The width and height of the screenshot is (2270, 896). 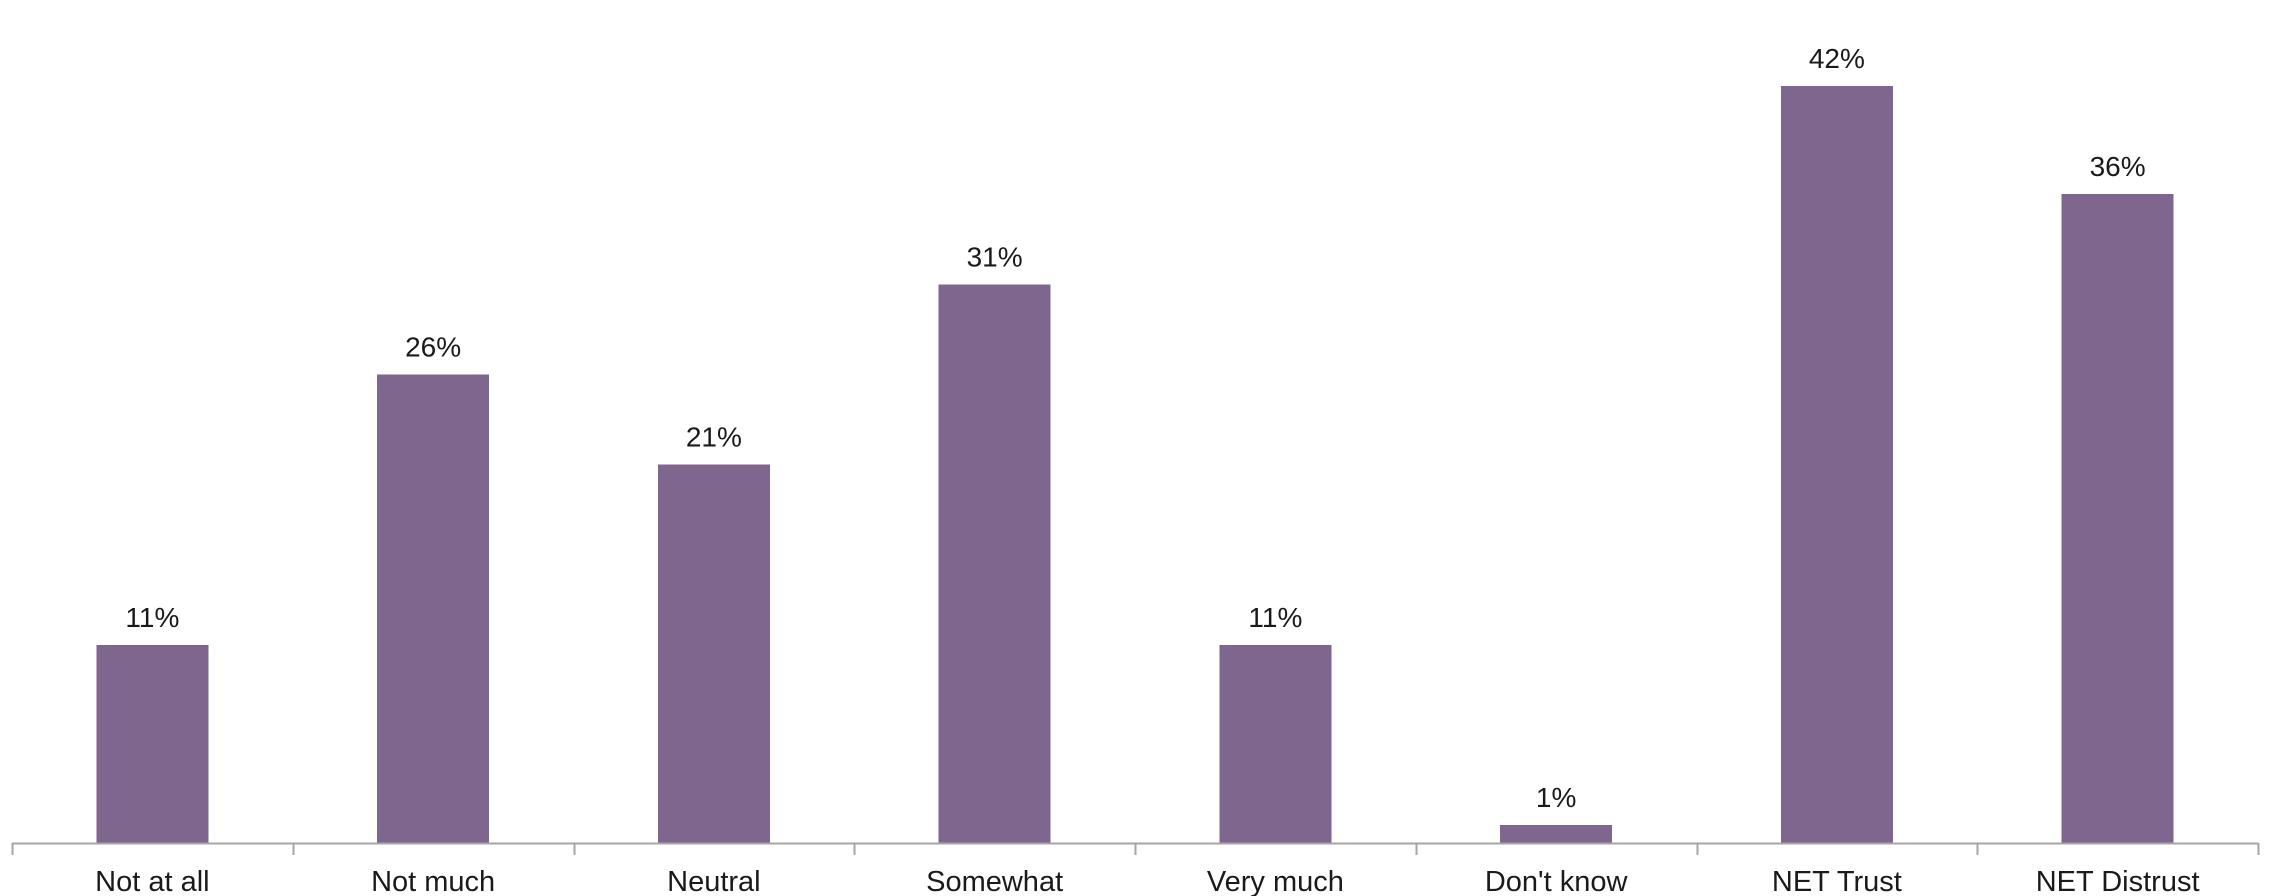 What do you see at coordinates (433, 346) in the screenshot?
I see `data-label-1: 26%` at bounding box center [433, 346].